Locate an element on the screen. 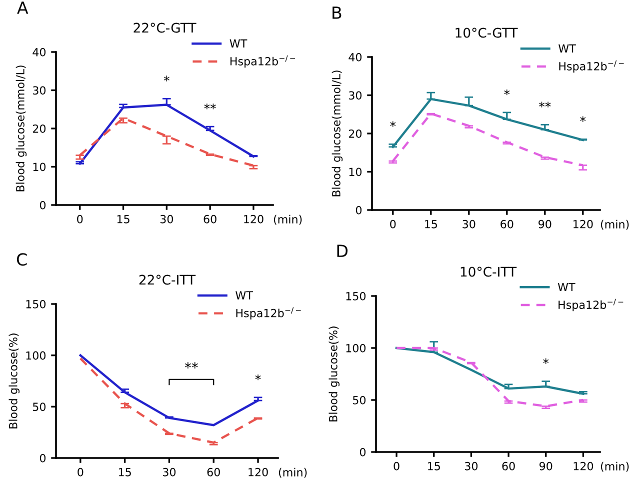 This screenshot has width=644, height=481. chart-title: 10°C-GTT is located at coordinates (487, 33).